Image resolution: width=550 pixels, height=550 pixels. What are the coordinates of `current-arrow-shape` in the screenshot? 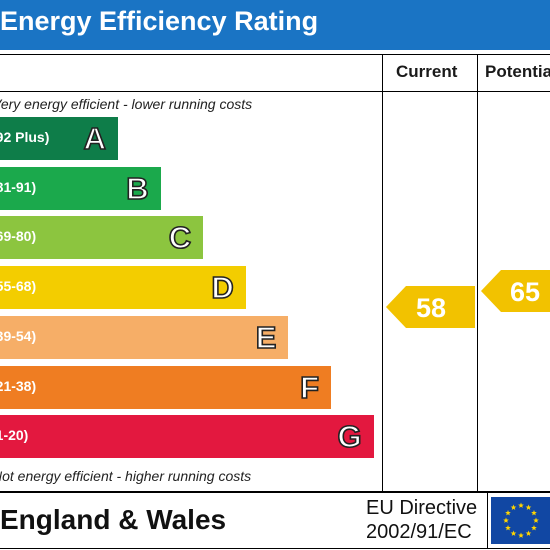 It's located at (430, 307).